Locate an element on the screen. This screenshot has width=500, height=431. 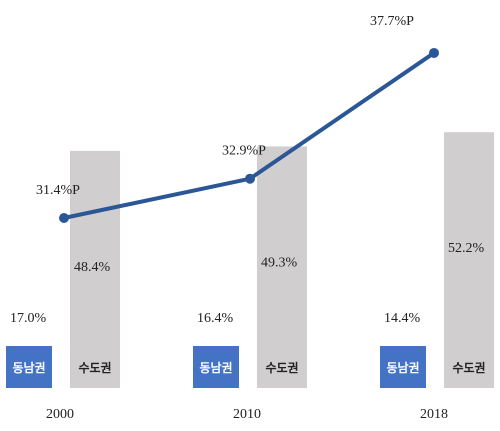
gap-line-value-label: 31.4%P is located at coordinates (58, 190).